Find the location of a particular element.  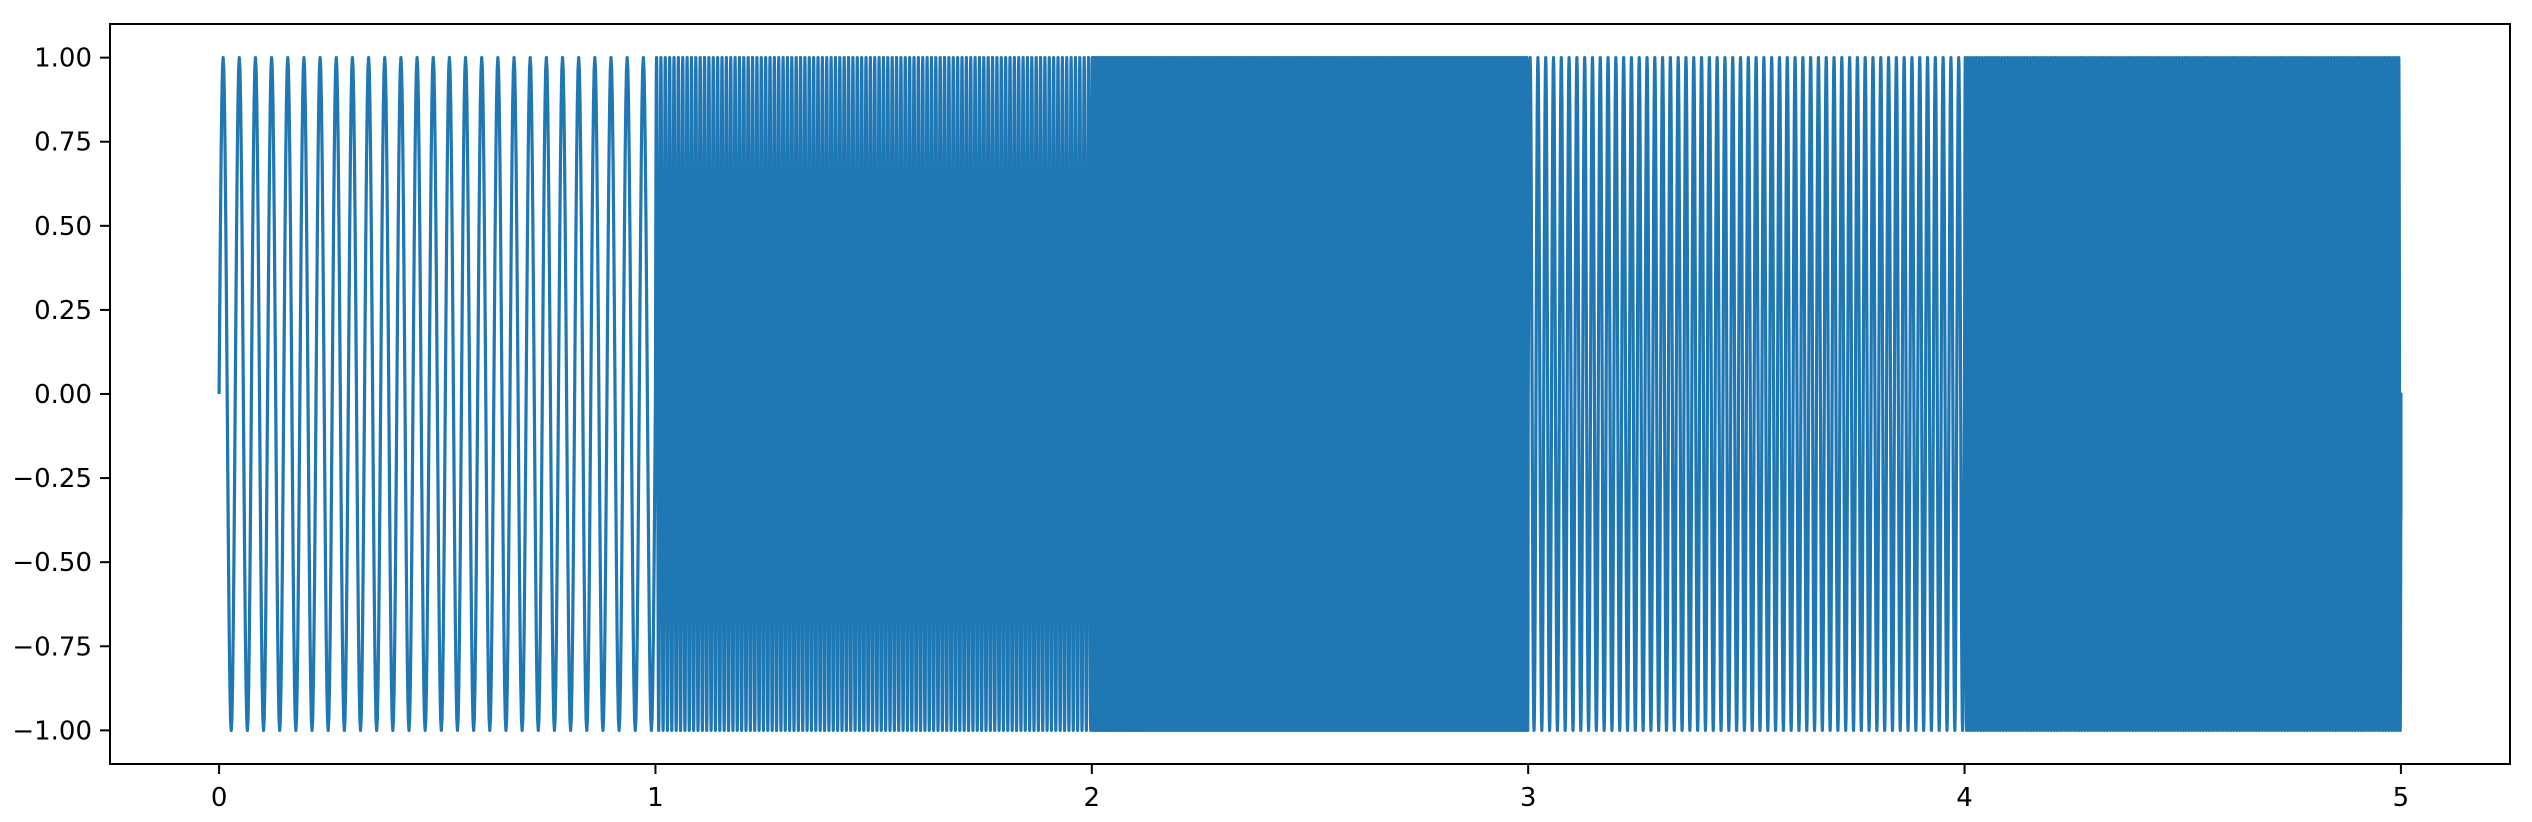

y-tick-label: −1.00 is located at coordinates (52, 731).